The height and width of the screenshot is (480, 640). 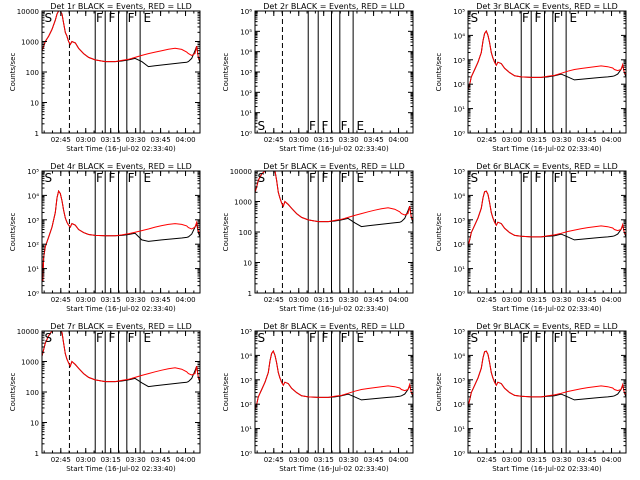 I want to click on y-tick-label: 10⁵, so click(x=459, y=172).